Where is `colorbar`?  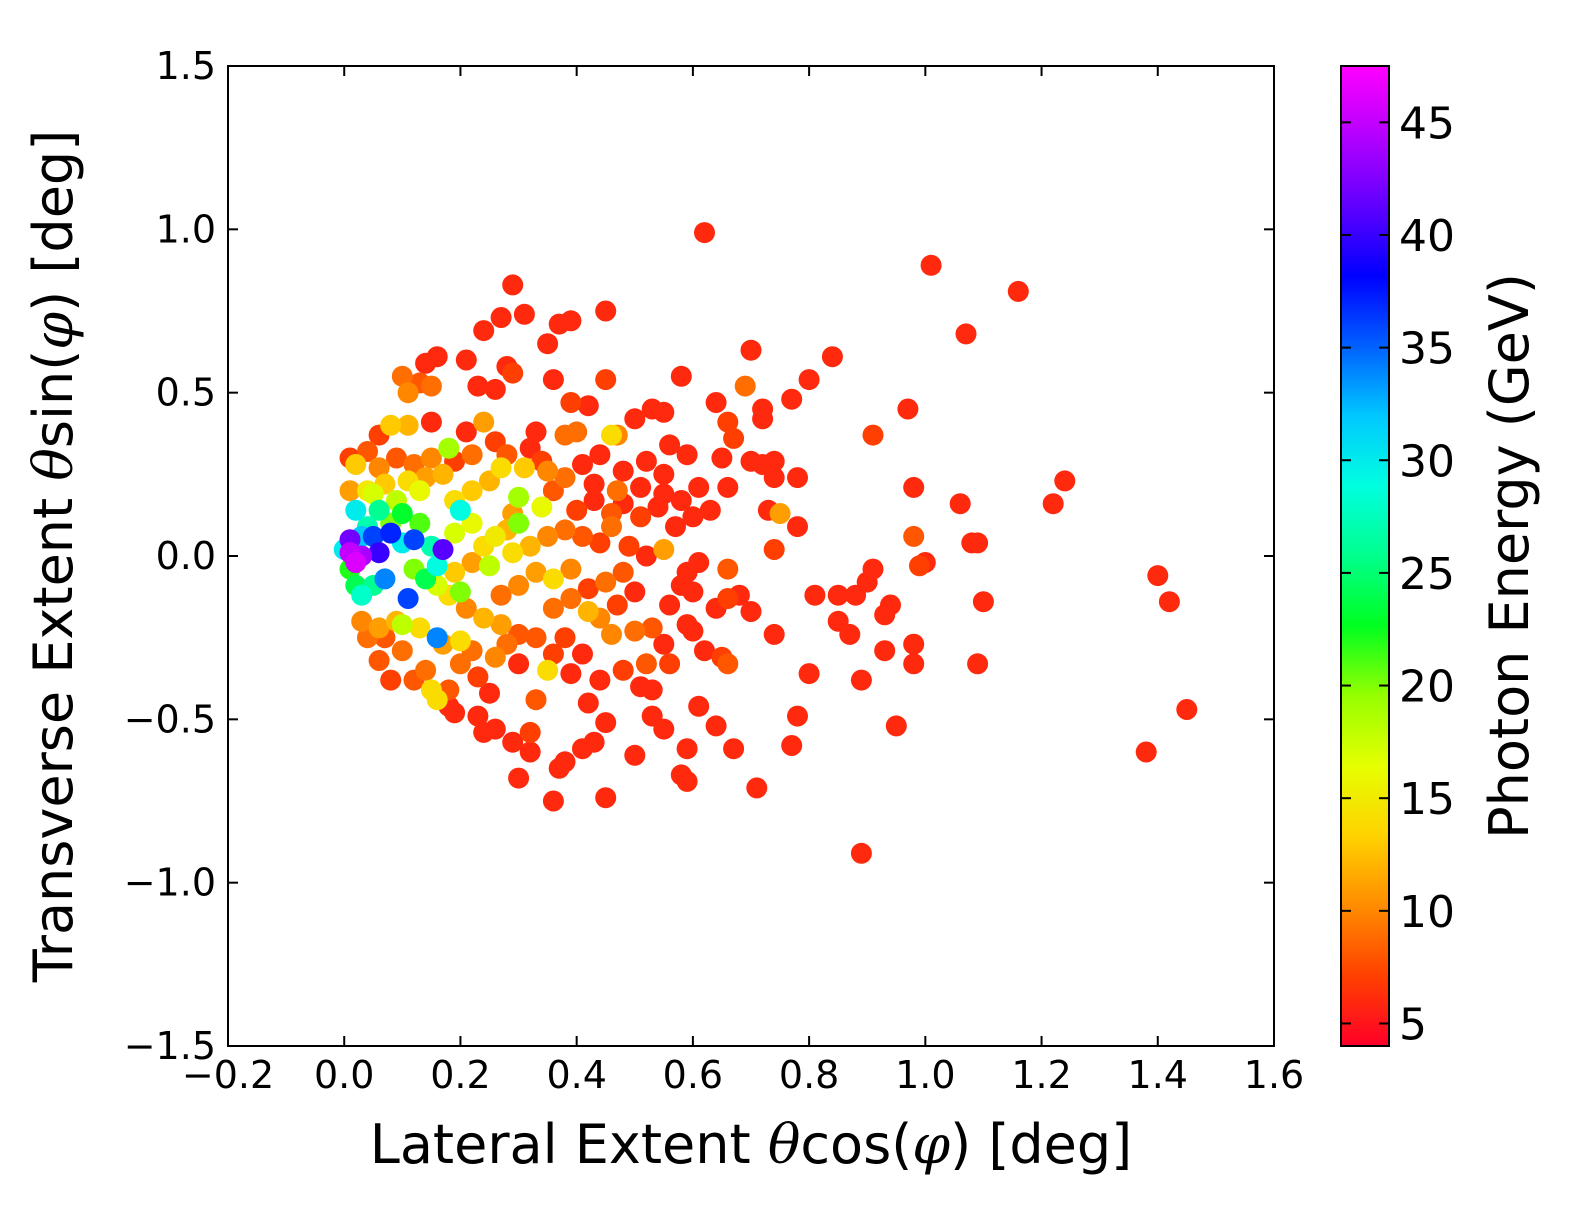
colorbar is located at coordinates (1365, 556).